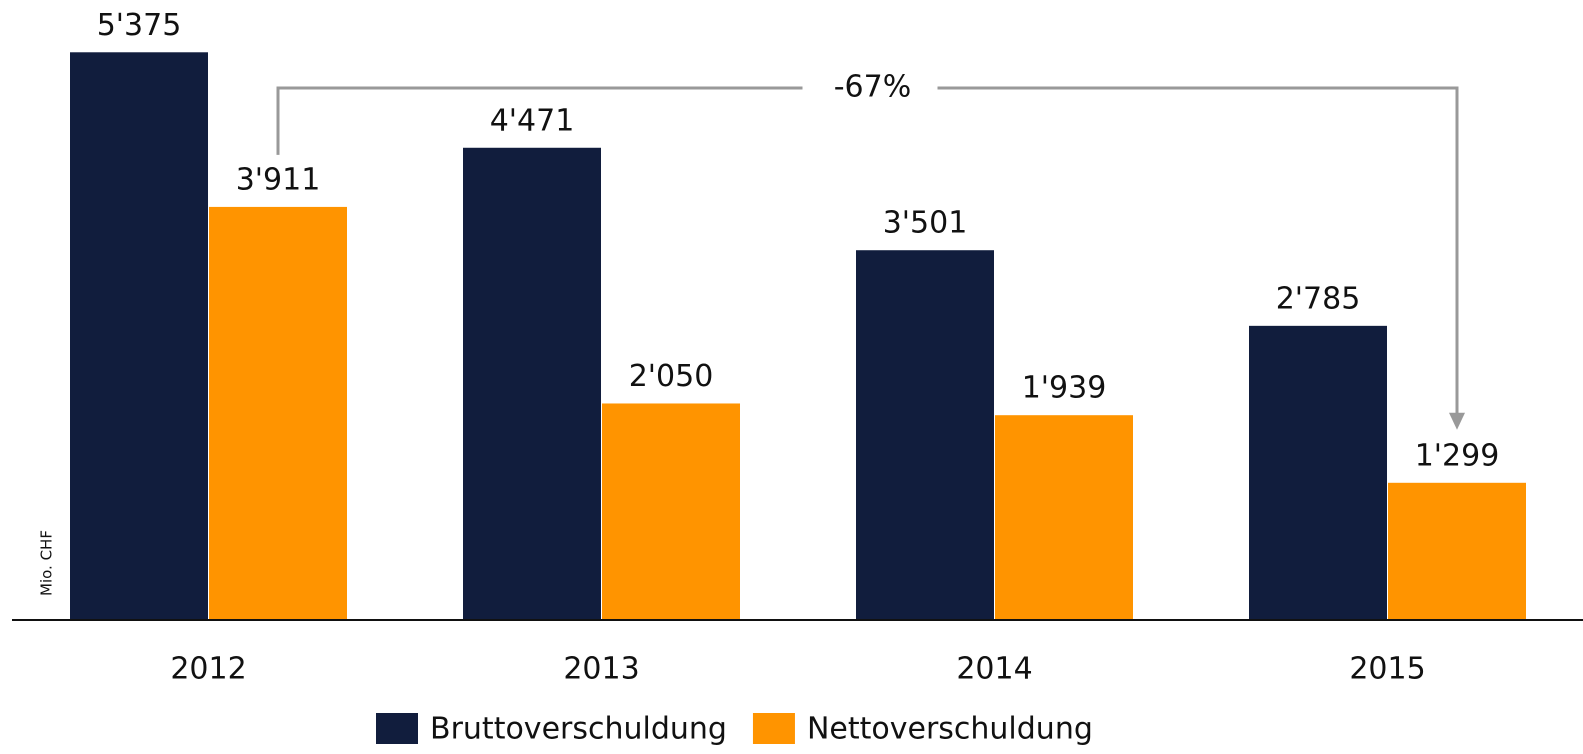  What do you see at coordinates (1457, 421) in the screenshot?
I see `annotation-arrow` at bounding box center [1457, 421].